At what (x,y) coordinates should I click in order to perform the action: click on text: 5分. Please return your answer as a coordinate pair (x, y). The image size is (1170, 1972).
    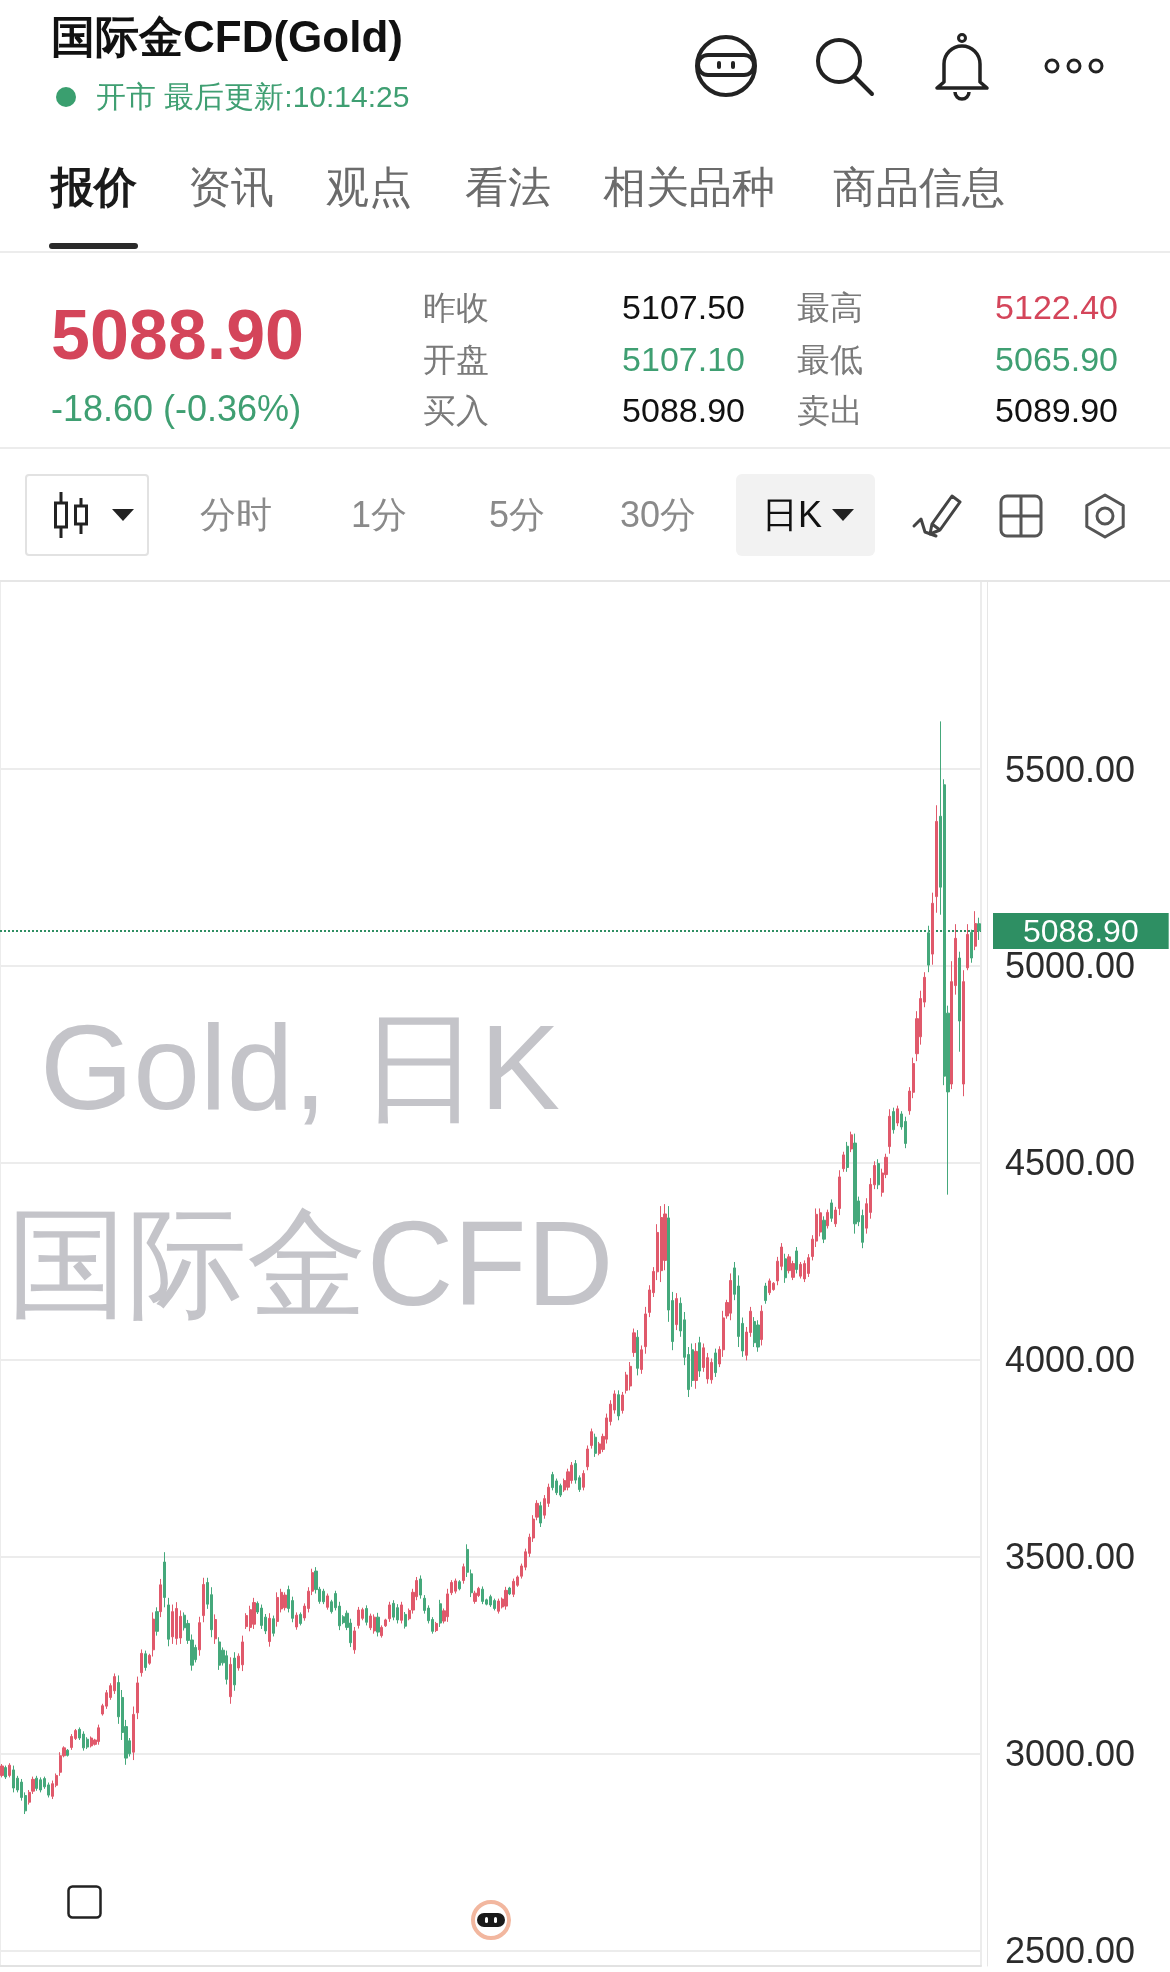
    Looking at the image, I should click on (517, 515).